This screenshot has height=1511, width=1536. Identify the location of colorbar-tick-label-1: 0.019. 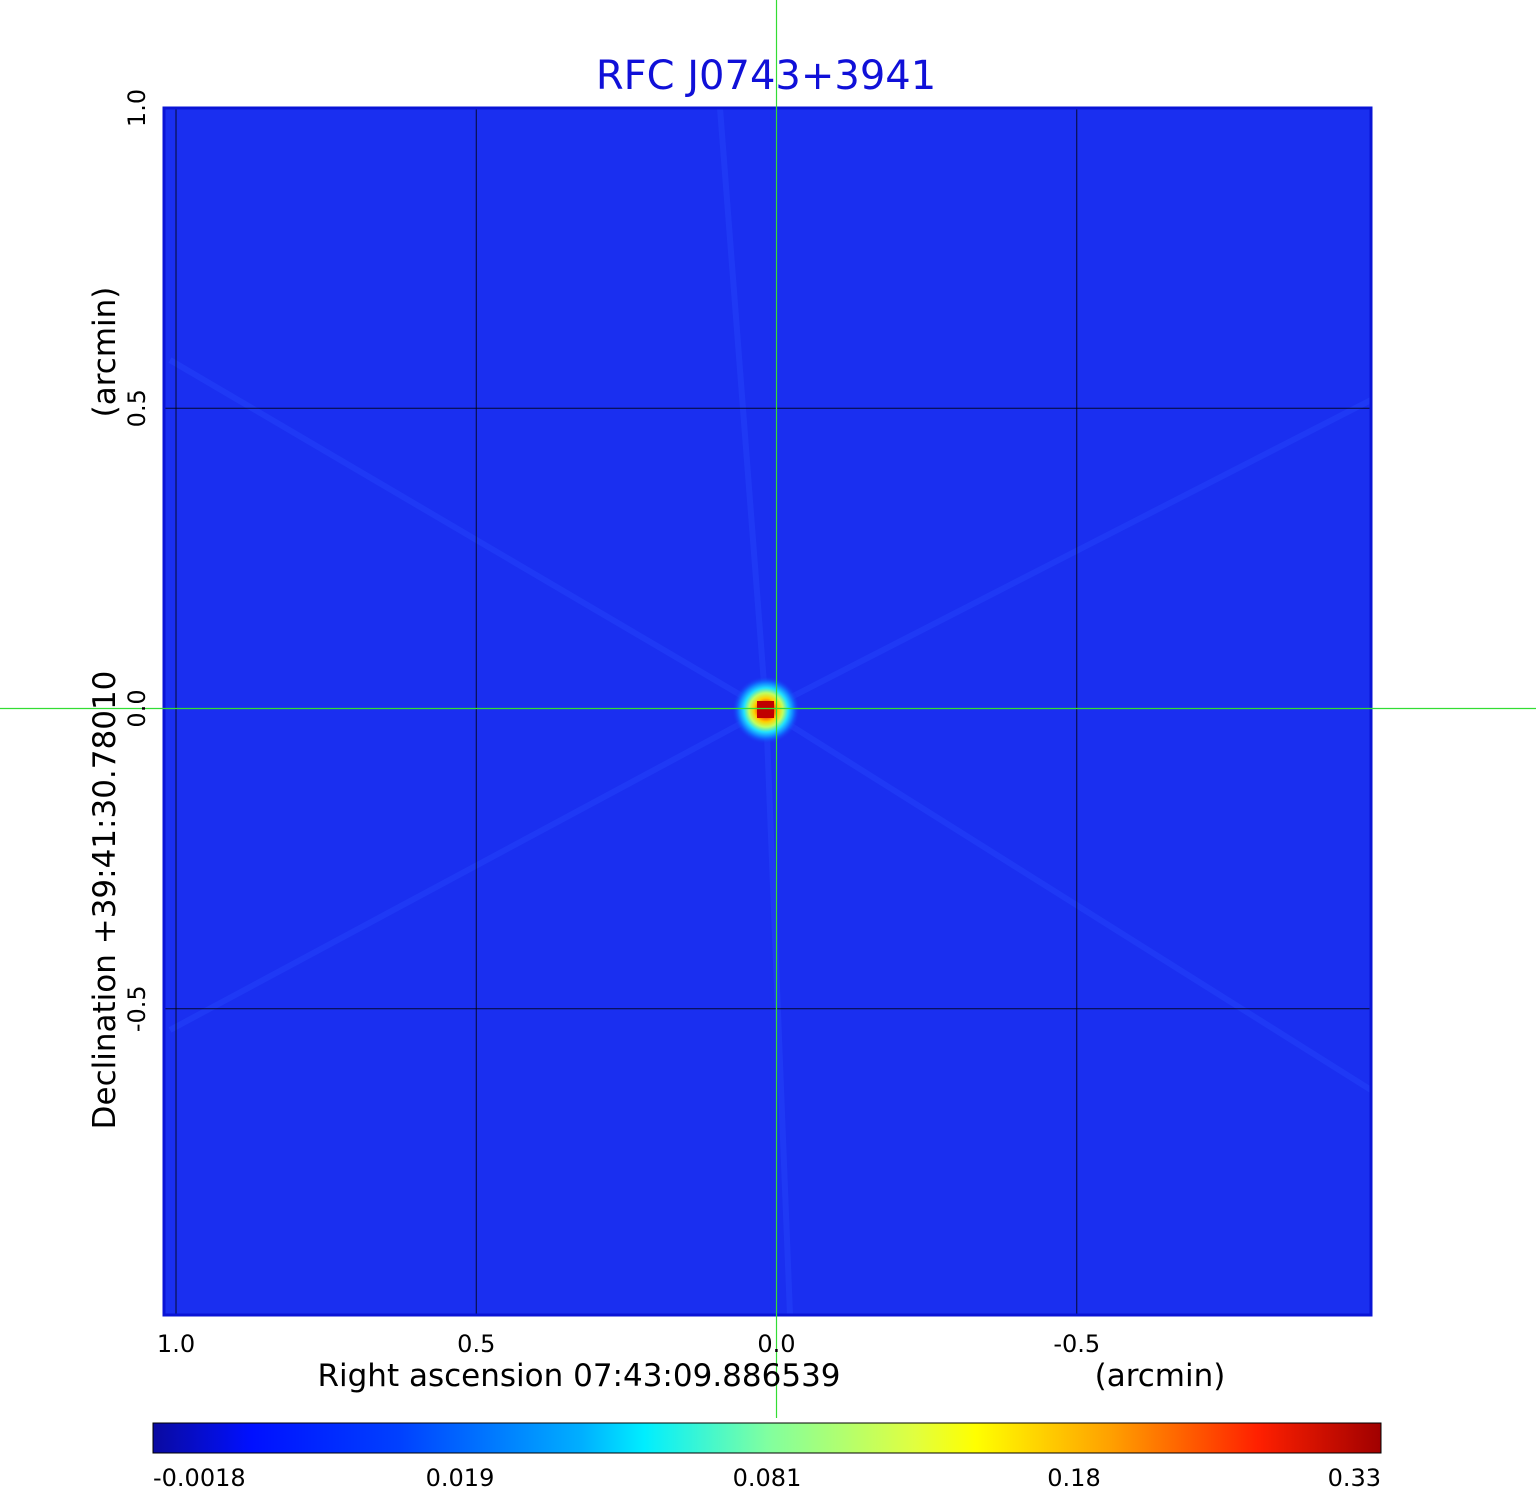
(460, 1478).